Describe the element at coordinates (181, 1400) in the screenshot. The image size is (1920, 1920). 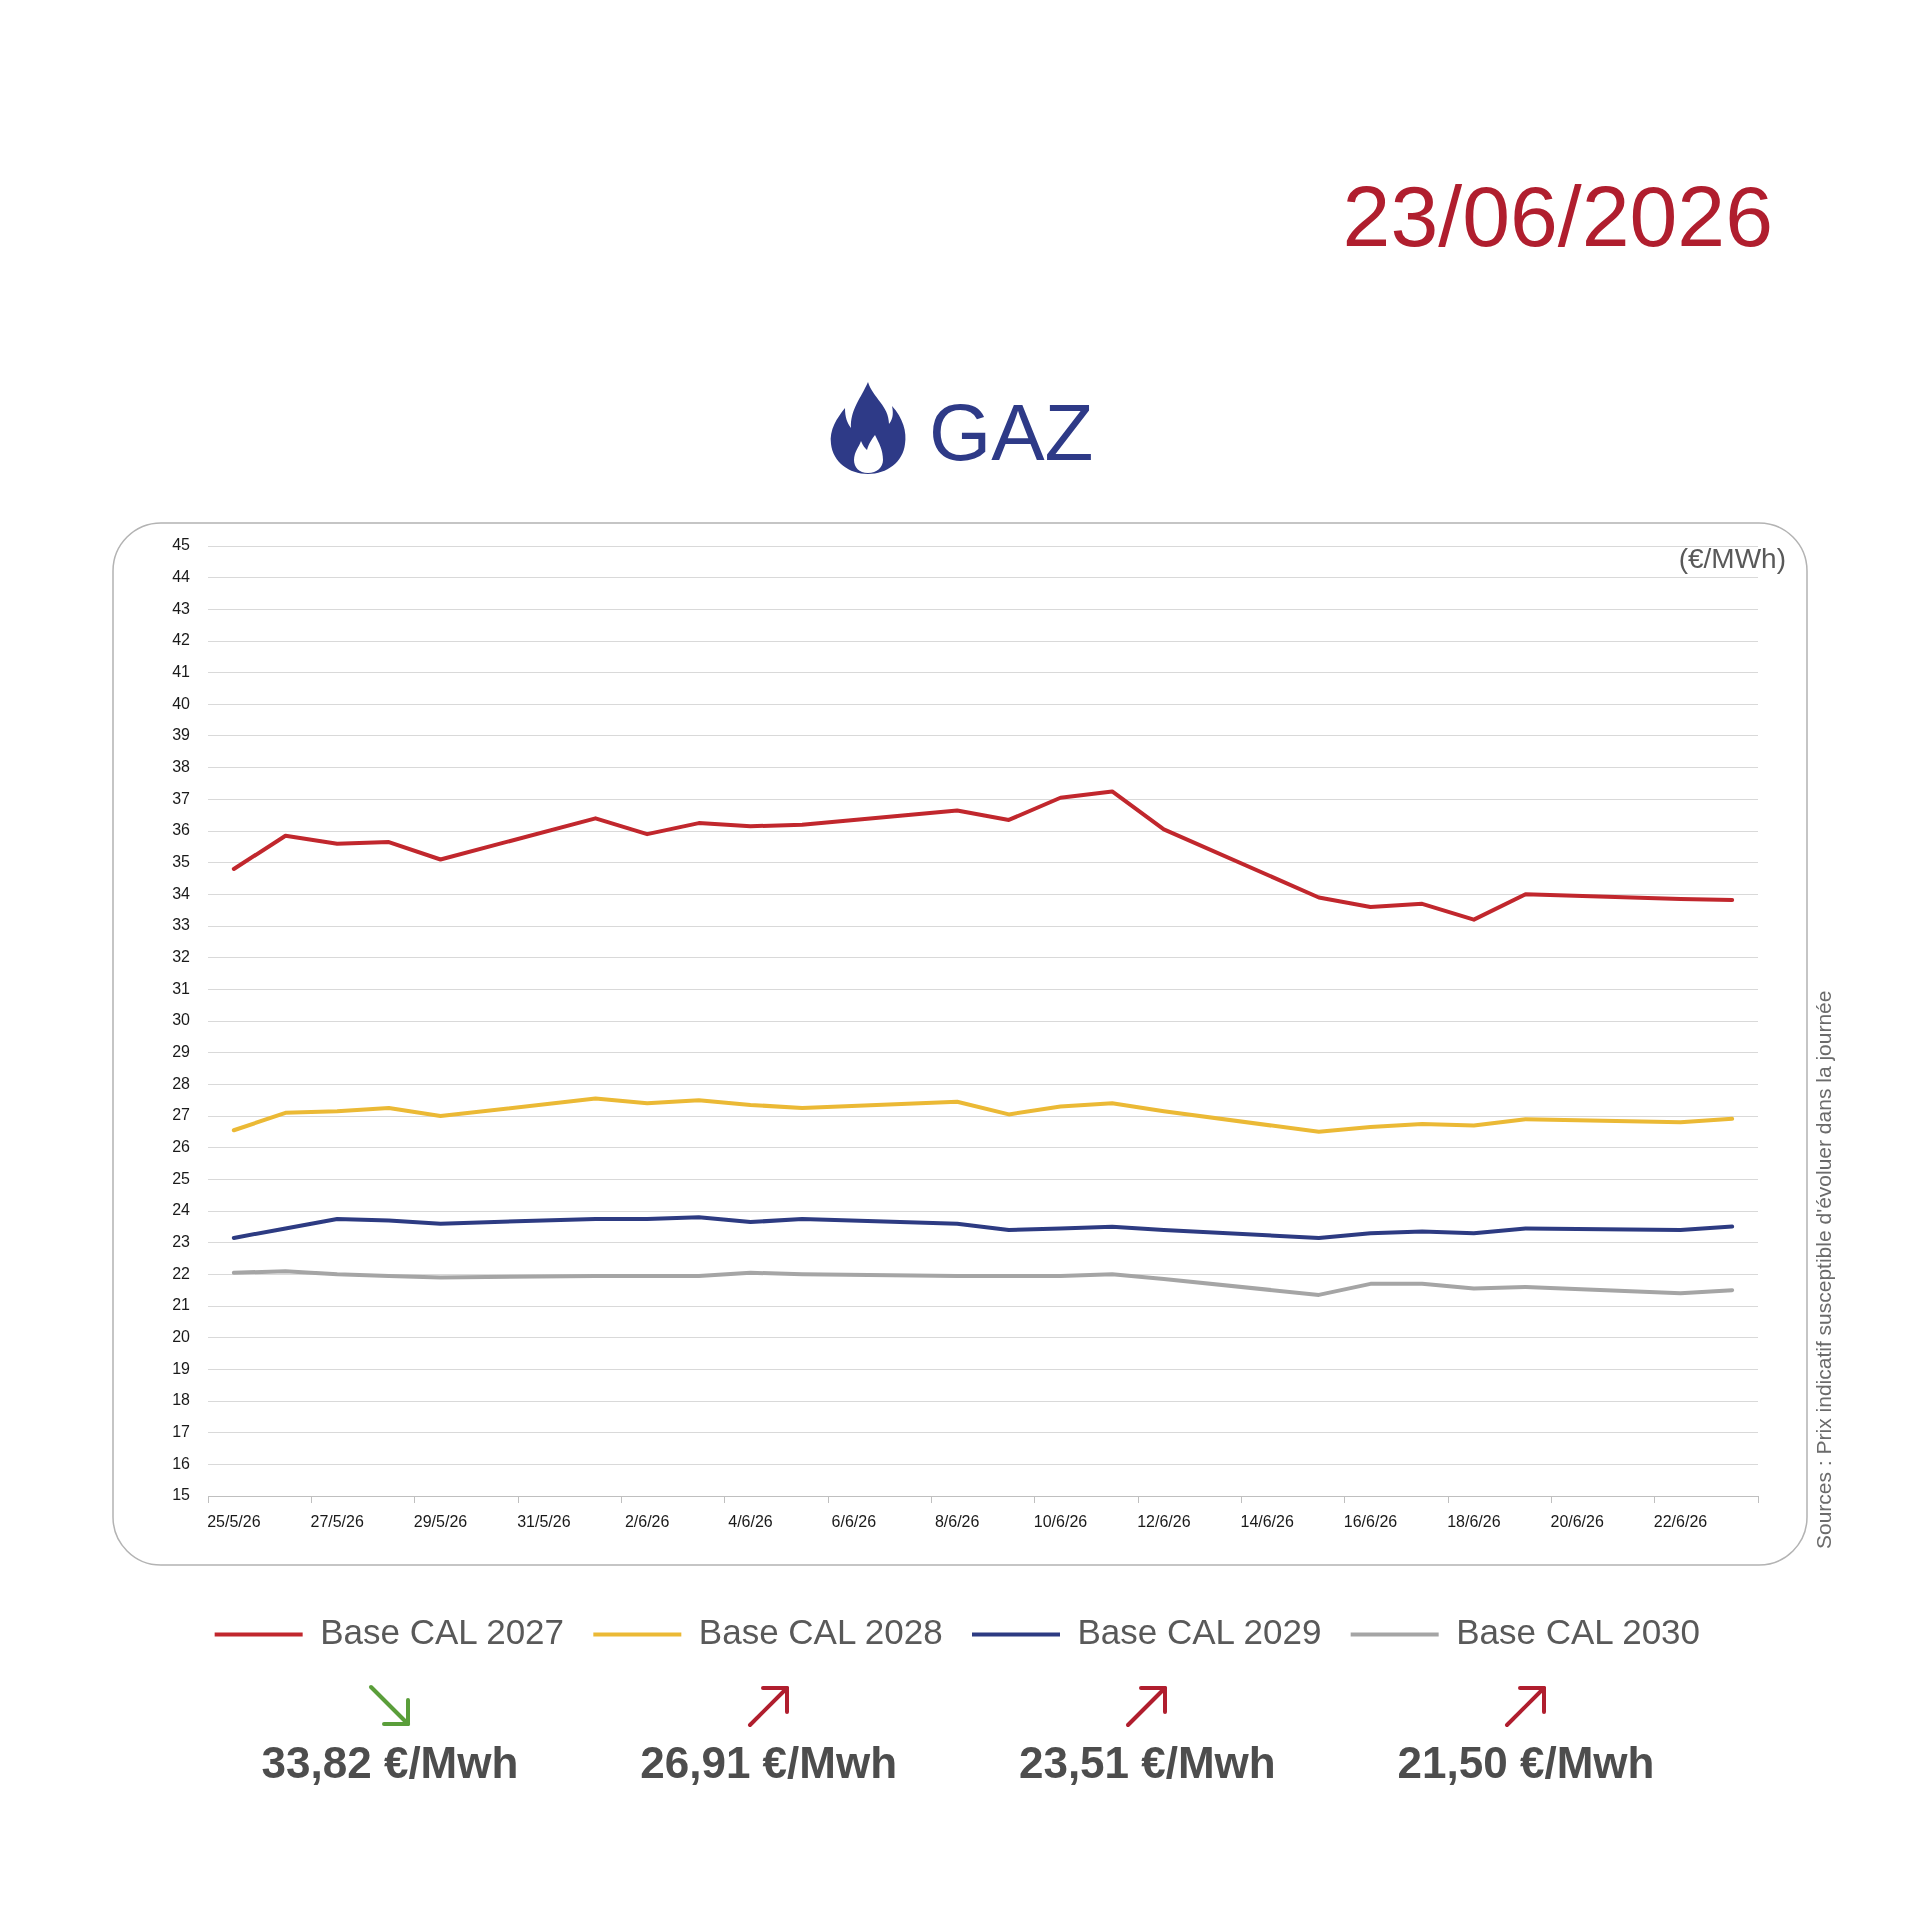
I see `y-tick-label: 18` at that location.